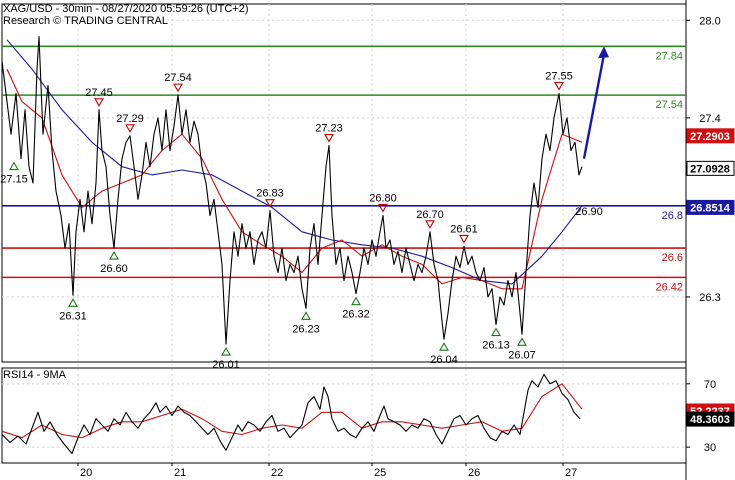  I want to click on annotation-label: 26.80, so click(383, 199).